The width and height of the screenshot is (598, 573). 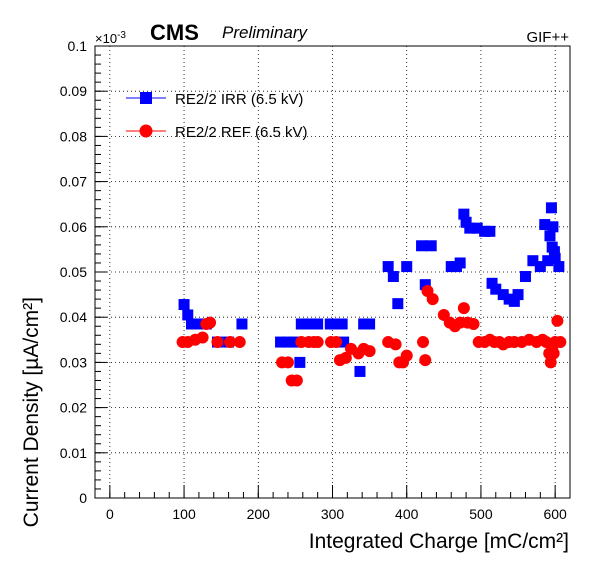 I want to click on x-tick-label: 400, so click(x=407, y=514).